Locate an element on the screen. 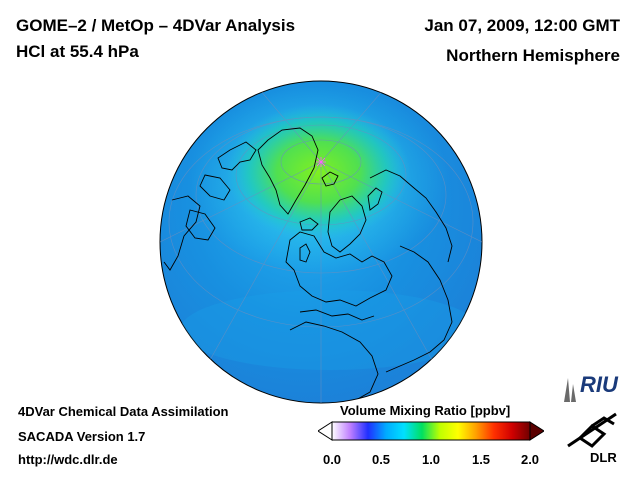  mediterranean-coast is located at coordinates (337, 315).